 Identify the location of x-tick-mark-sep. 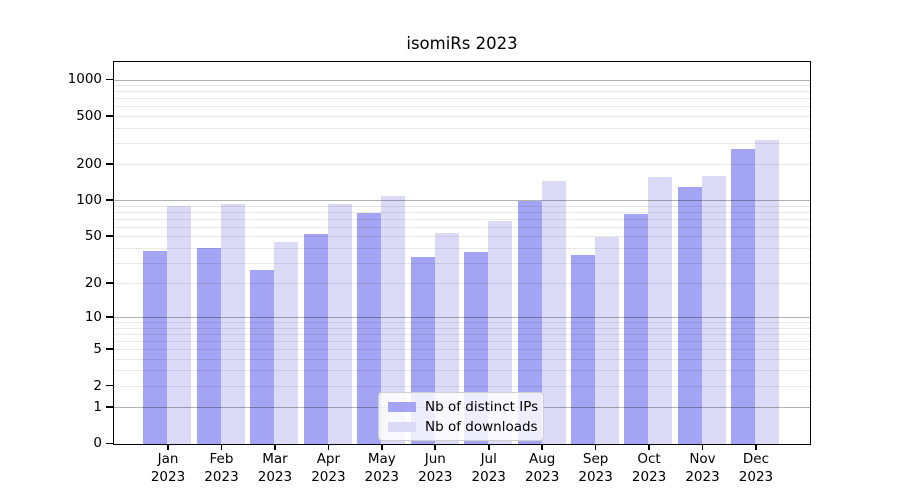
(595, 447).